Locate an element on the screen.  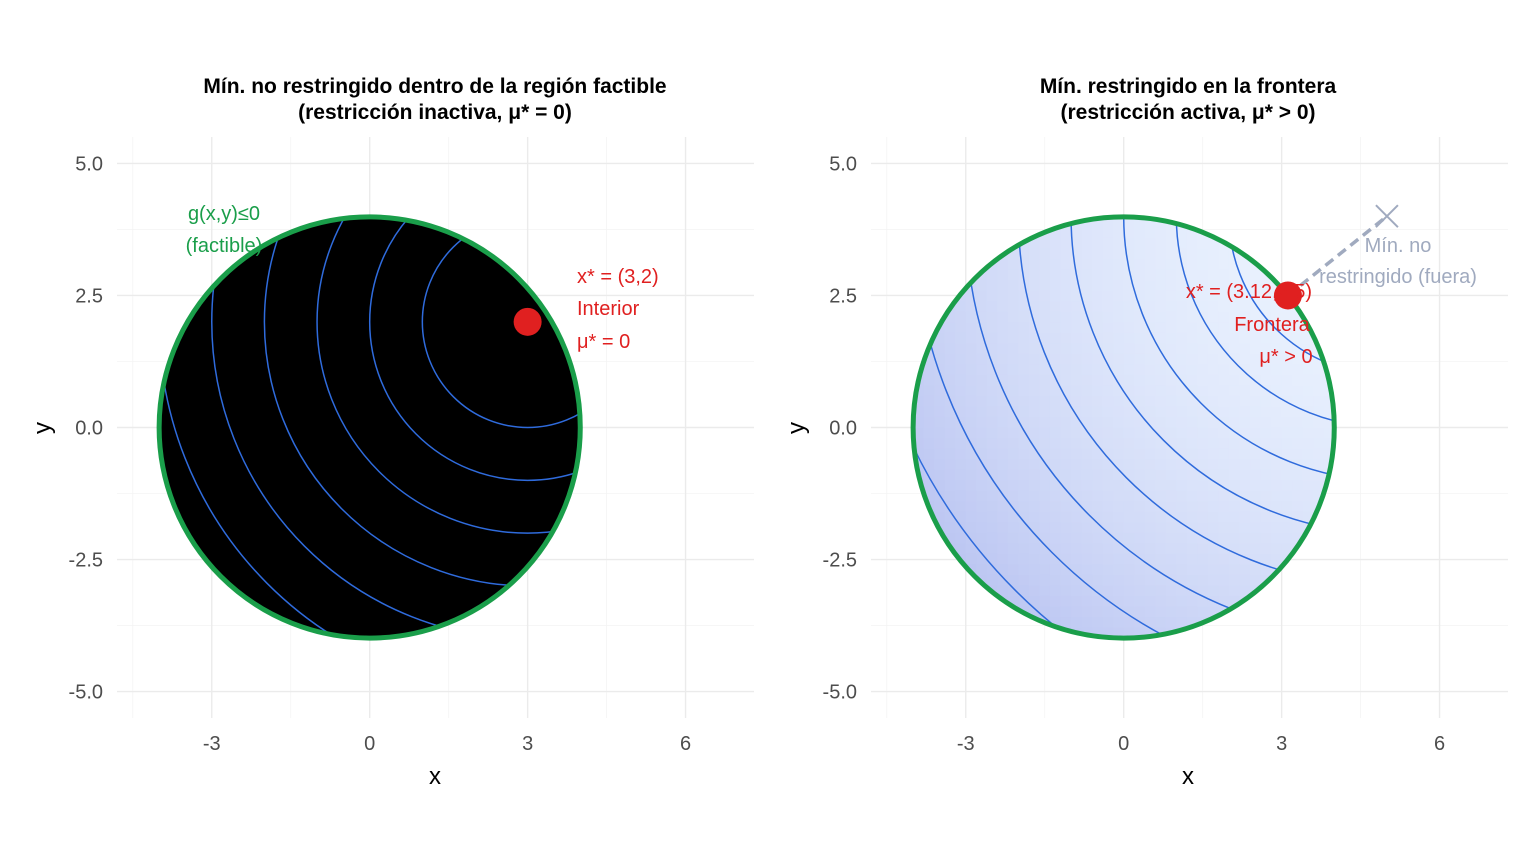
y-tick-label: 0.0 is located at coordinates (843, 429).